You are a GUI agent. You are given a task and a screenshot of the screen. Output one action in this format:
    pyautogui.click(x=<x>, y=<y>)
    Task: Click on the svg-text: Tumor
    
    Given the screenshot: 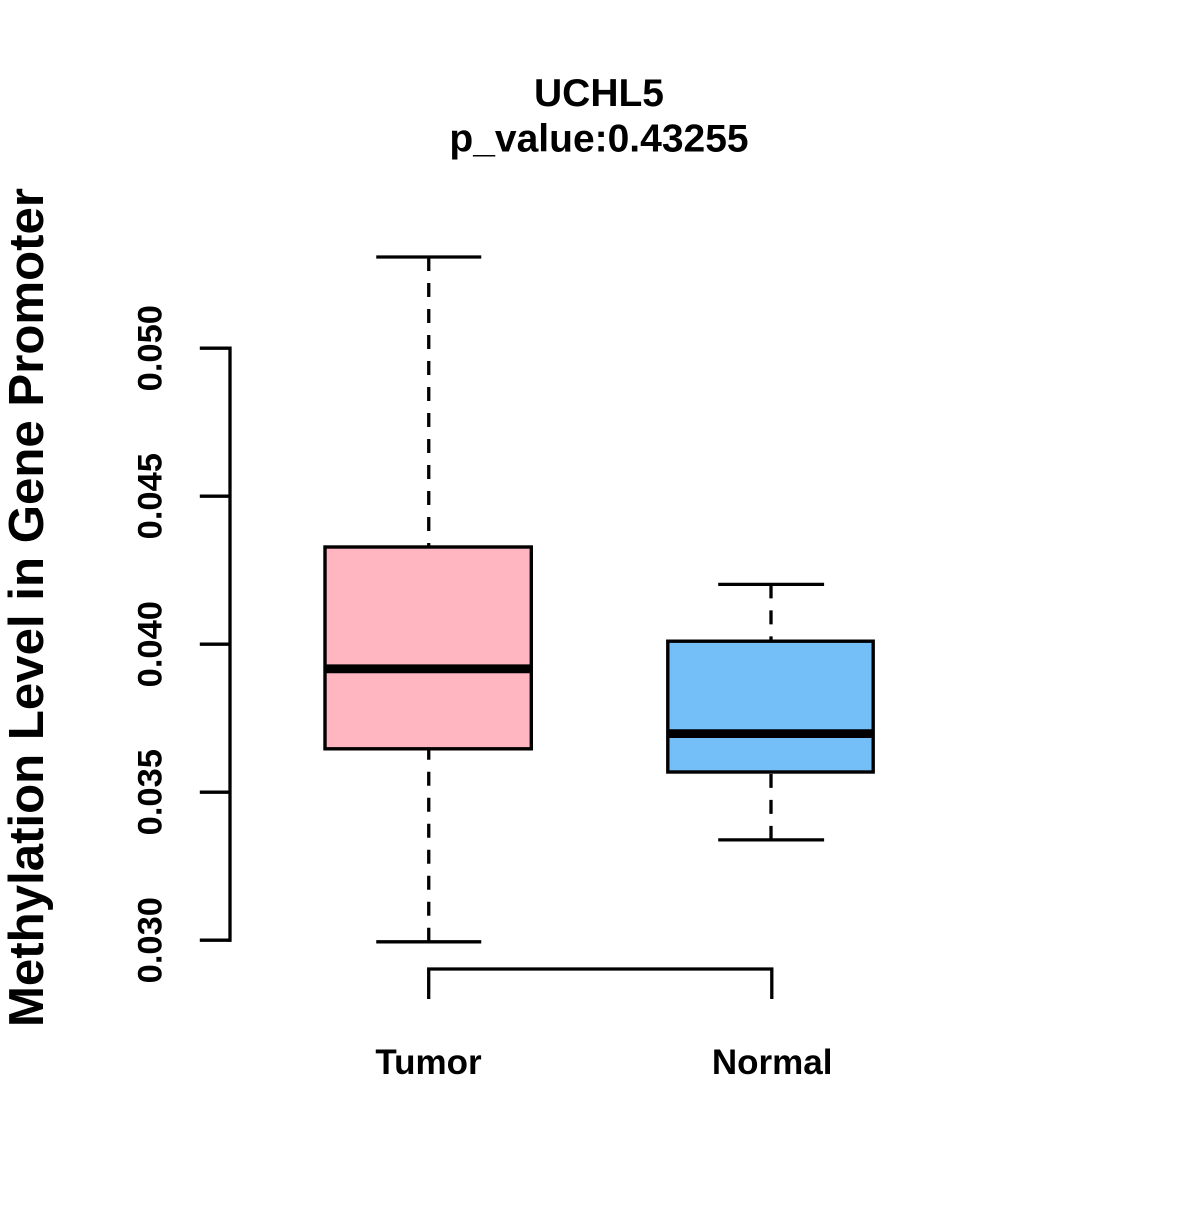 What is the action you would take?
    pyautogui.click(x=428, y=1062)
    